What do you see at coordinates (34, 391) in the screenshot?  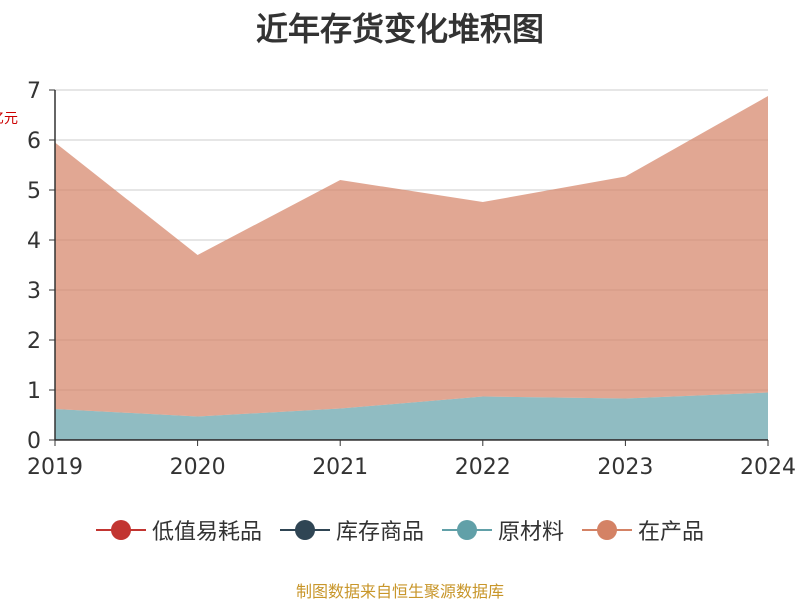 I see `y-tick-label: 1` at bounding box center [34, 391].